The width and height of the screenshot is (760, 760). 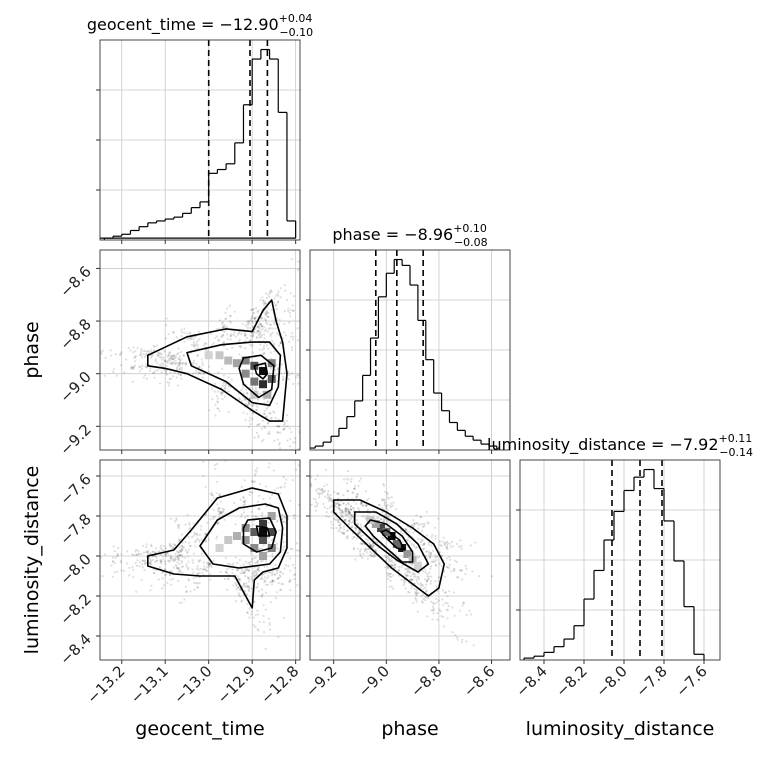 I want to click on joint-geocent-time-vs-luminosity-distance-xtick-label-0: −13.2, so click(x=105, y=684).